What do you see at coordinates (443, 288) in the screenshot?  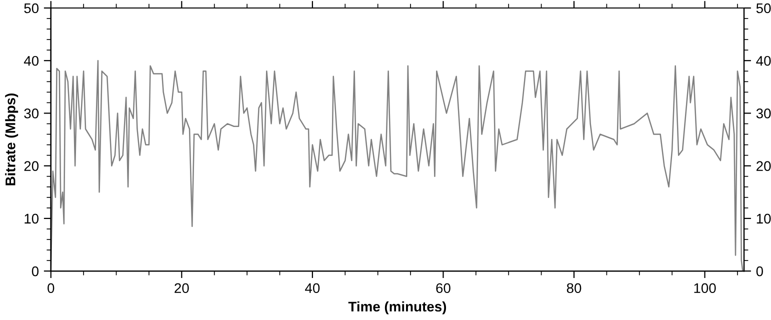 I see `x-tick-label: 60` at bounding box center [443, 288].